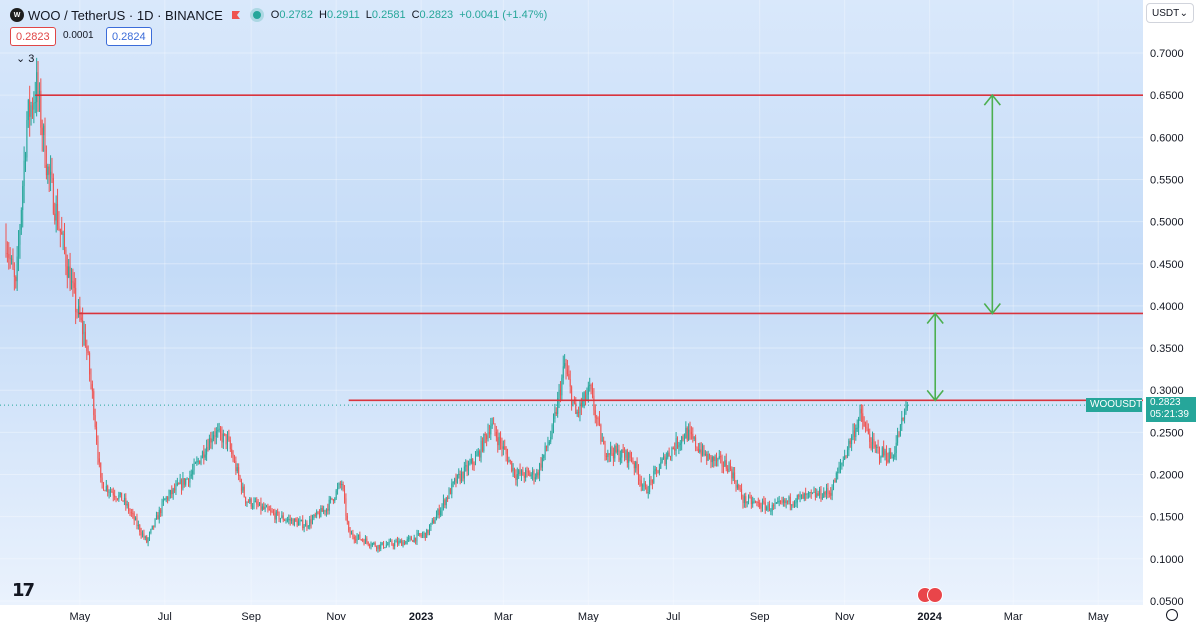  What do you see at coordinates (23, 590) in the screenshot?
I see `tradingview-logo-icon: 𝟭𝟳` at bounding box center [23, 590].